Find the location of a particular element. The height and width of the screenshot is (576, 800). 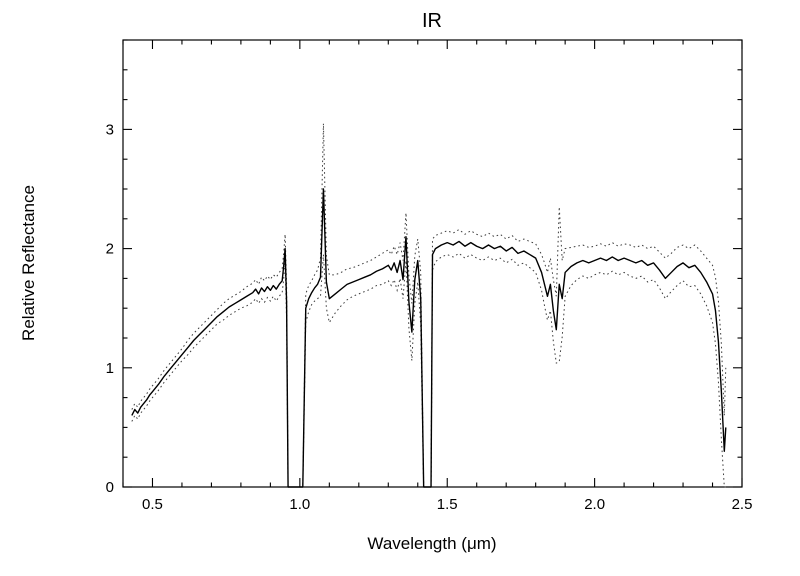

y-tick-label: 1 is located at coordinates (110, 368).